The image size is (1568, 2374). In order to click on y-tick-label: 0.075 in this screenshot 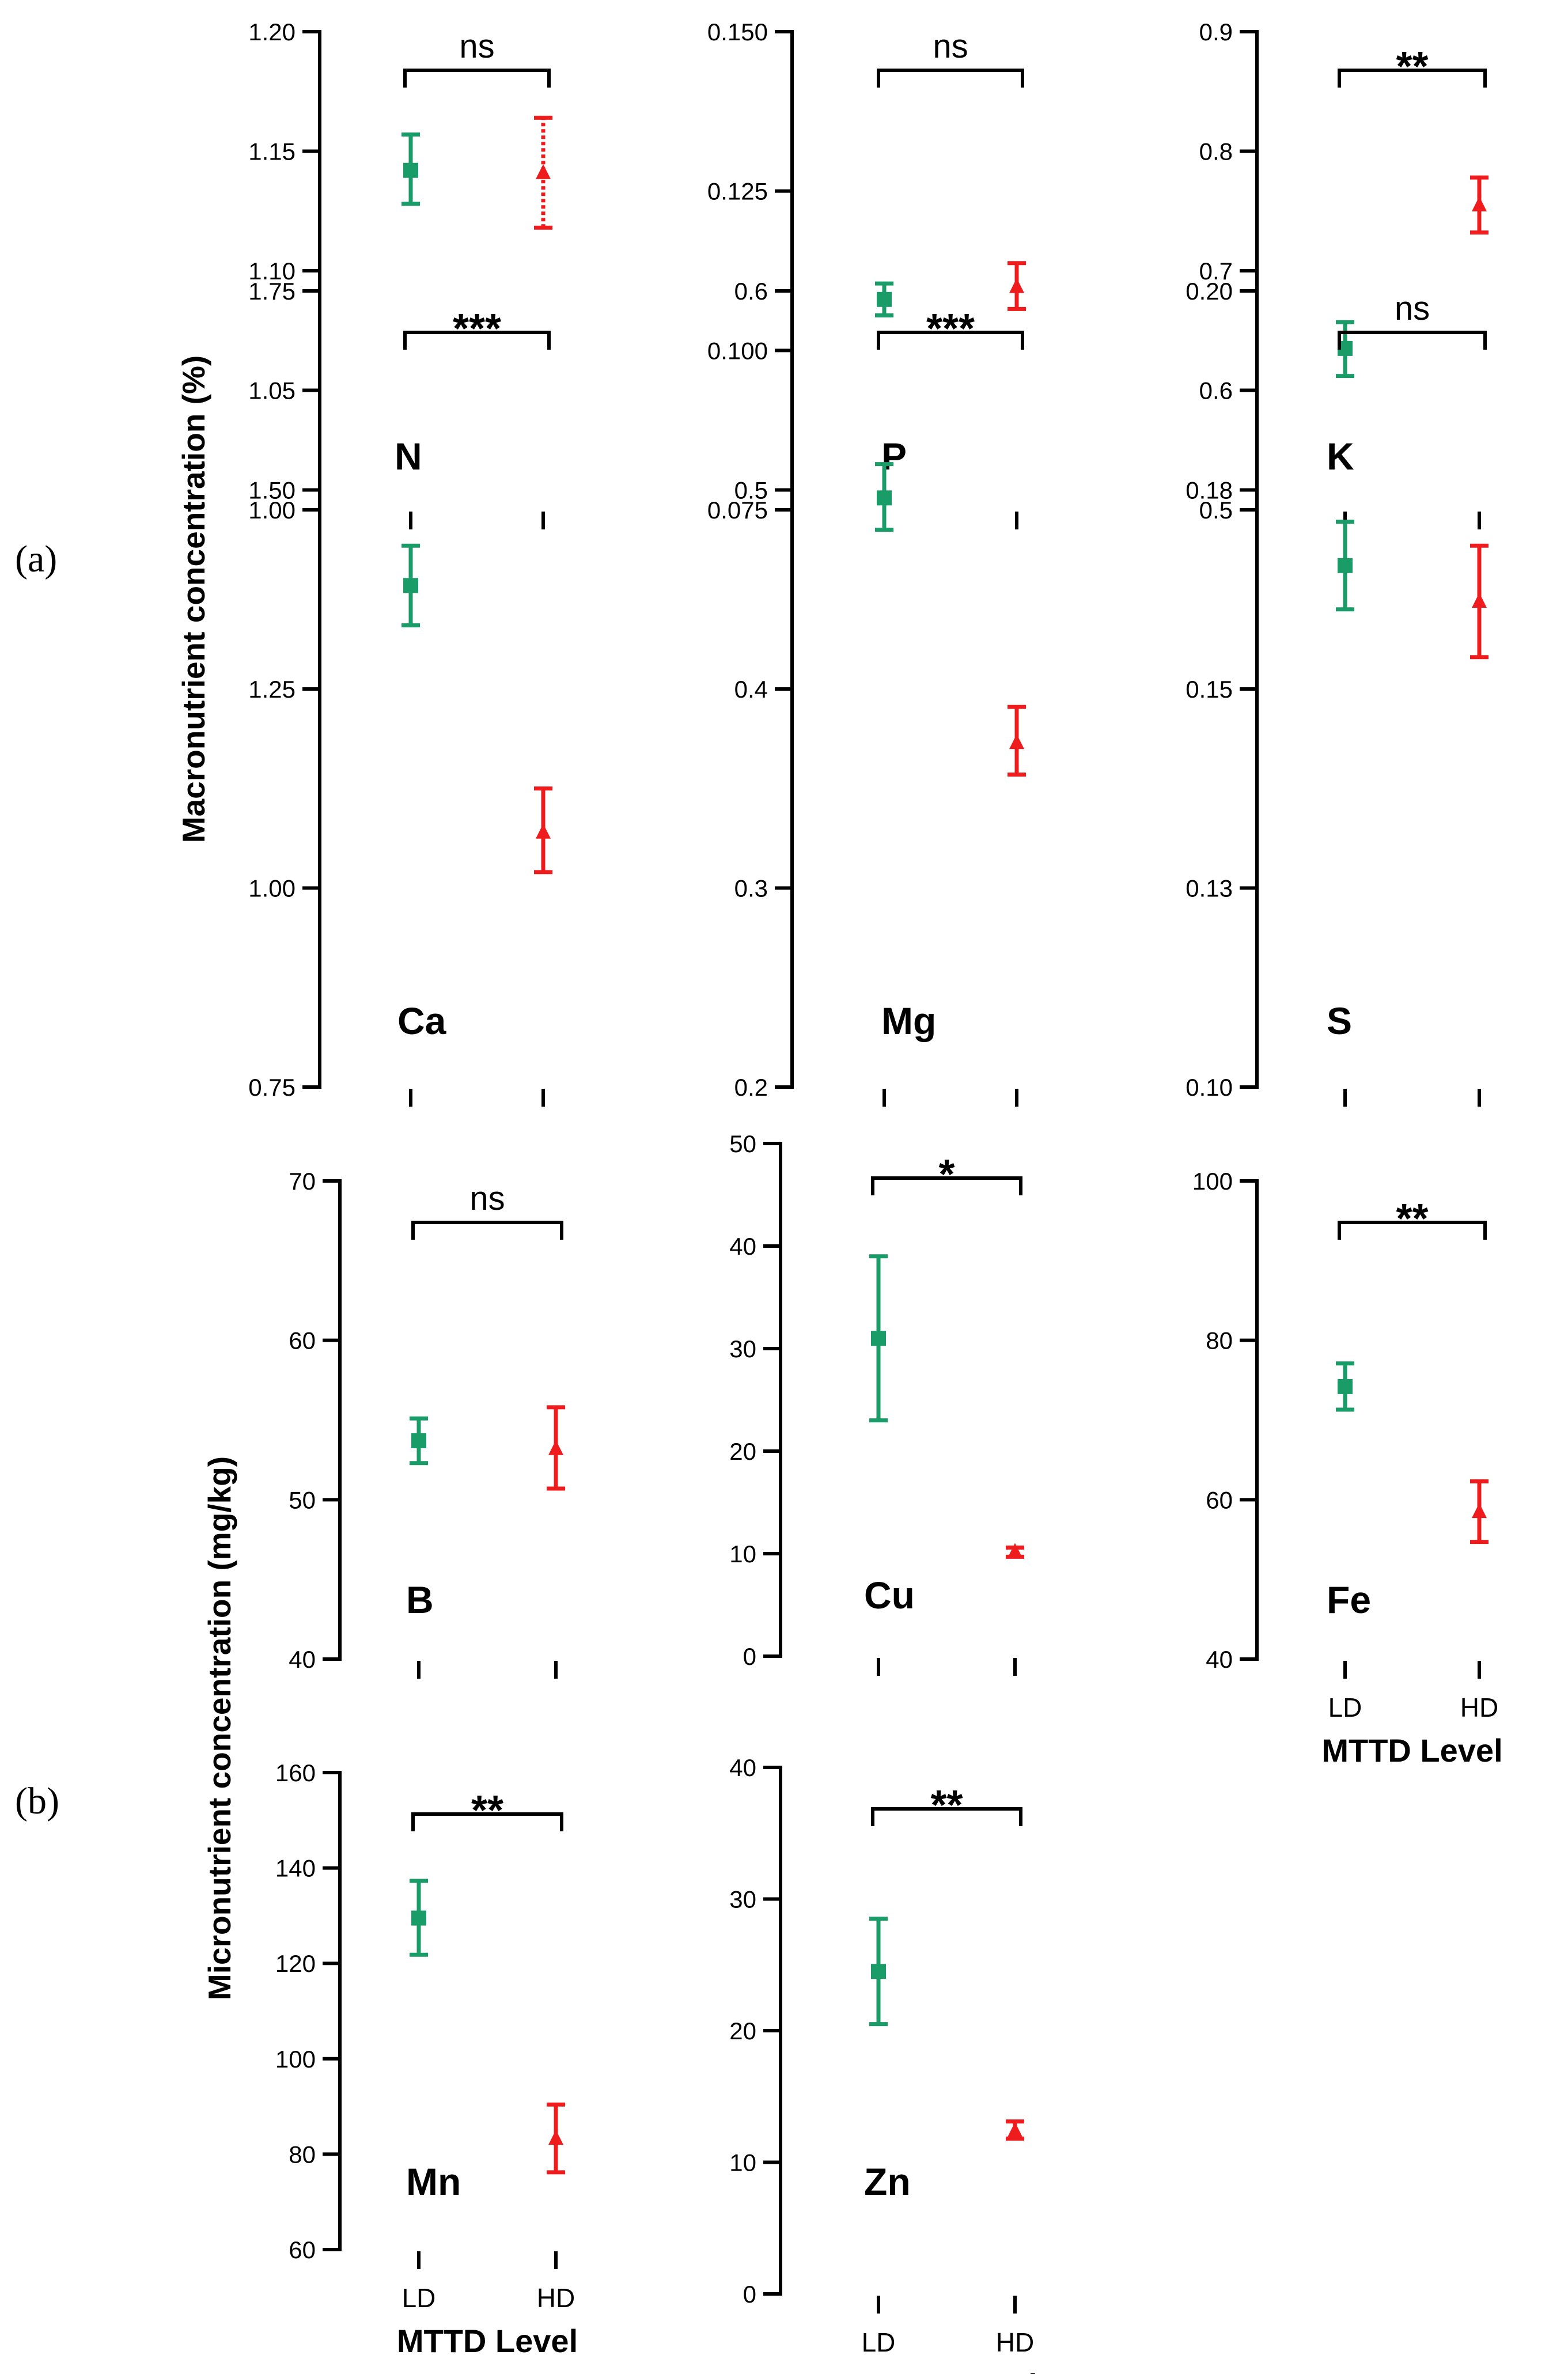, I will do `click(737, 510)`.